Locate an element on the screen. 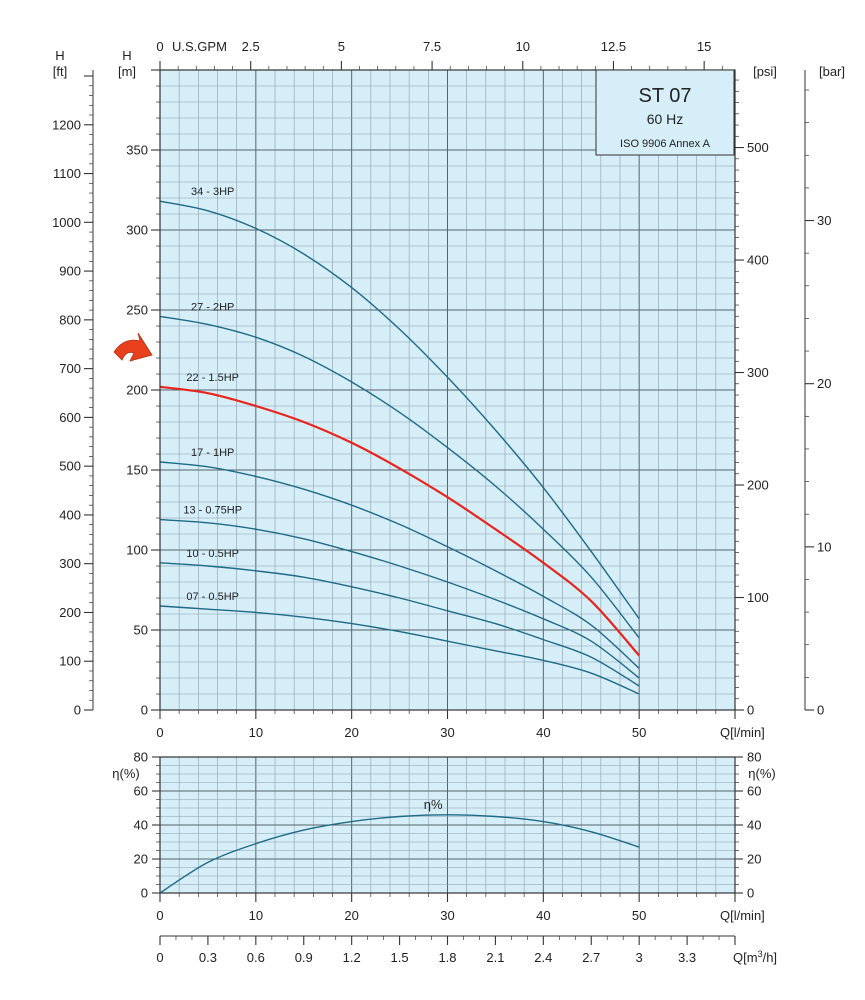  bar-axis-tick-label: 0 is located at coordinates (820, 710).